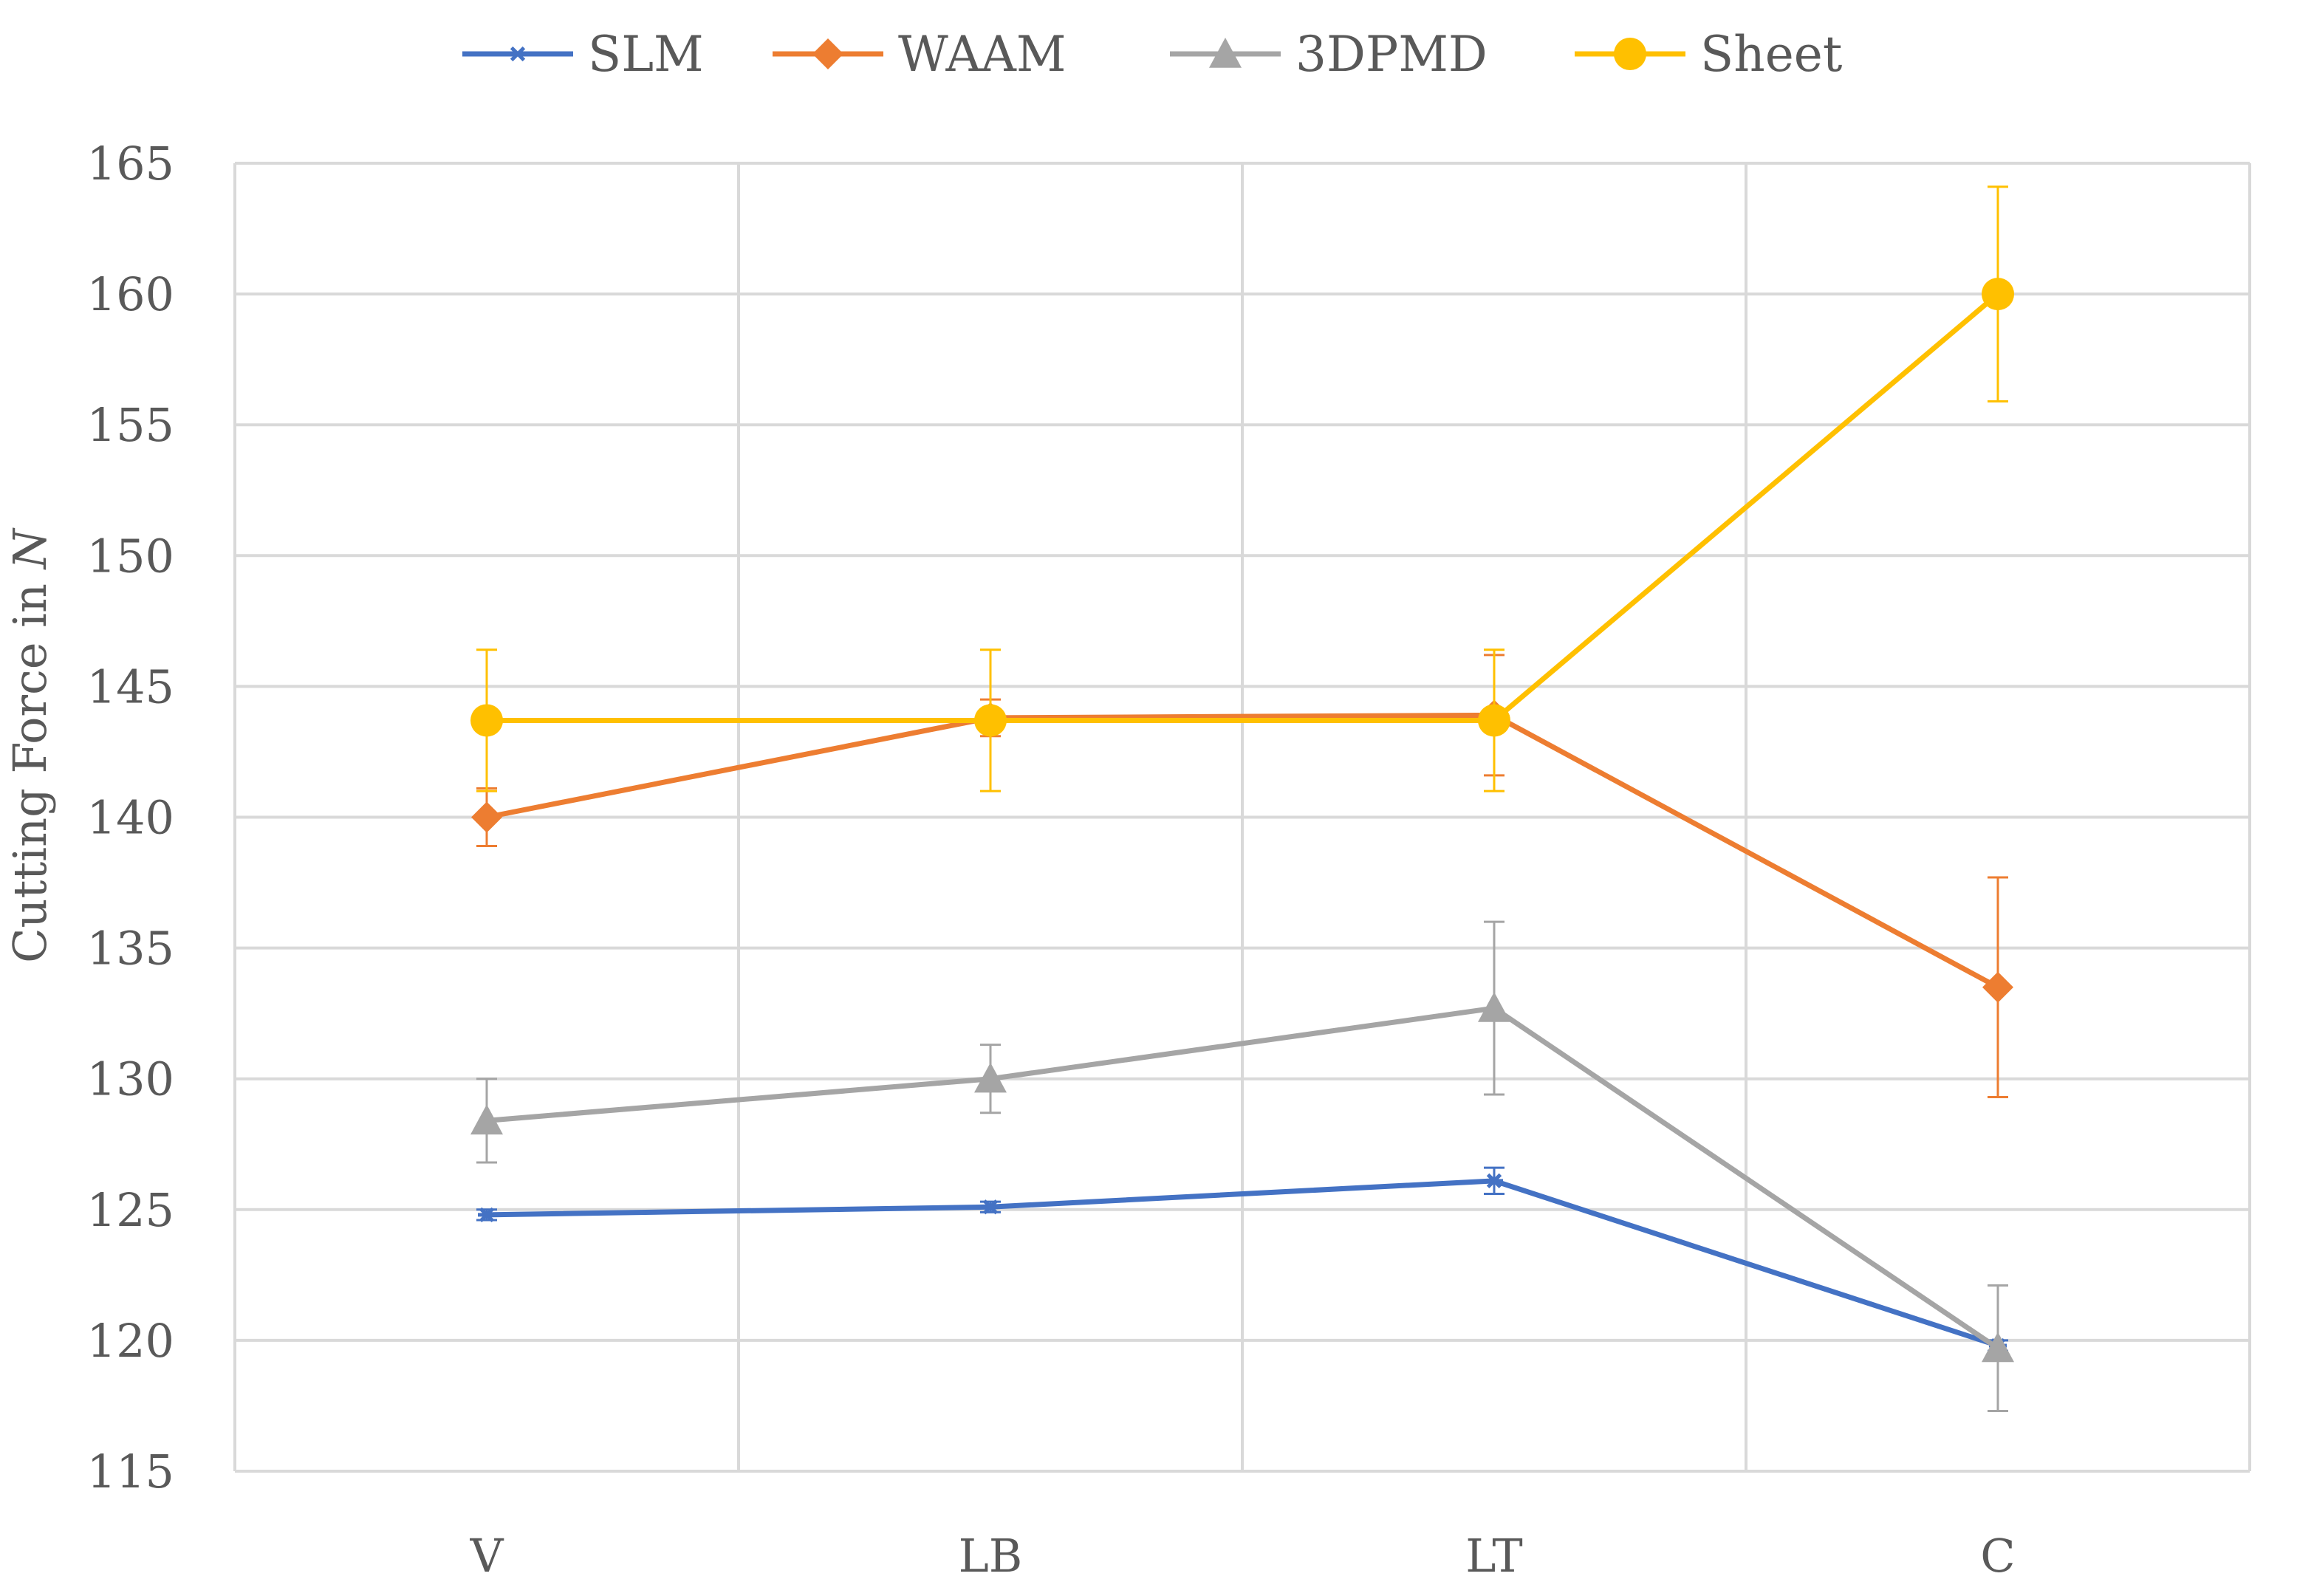 The image size is (2297, 1596). What do you see at coordinates (486, 817) in the screenshot?
I see `data-point-waam-v` at bounding box center [486, 817].